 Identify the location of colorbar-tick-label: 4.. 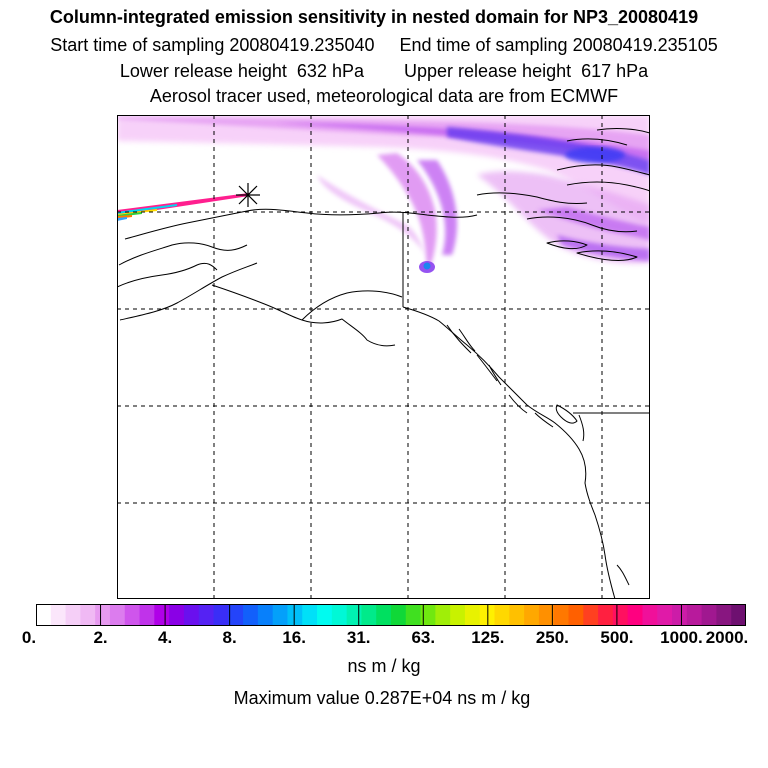
(165, 637).